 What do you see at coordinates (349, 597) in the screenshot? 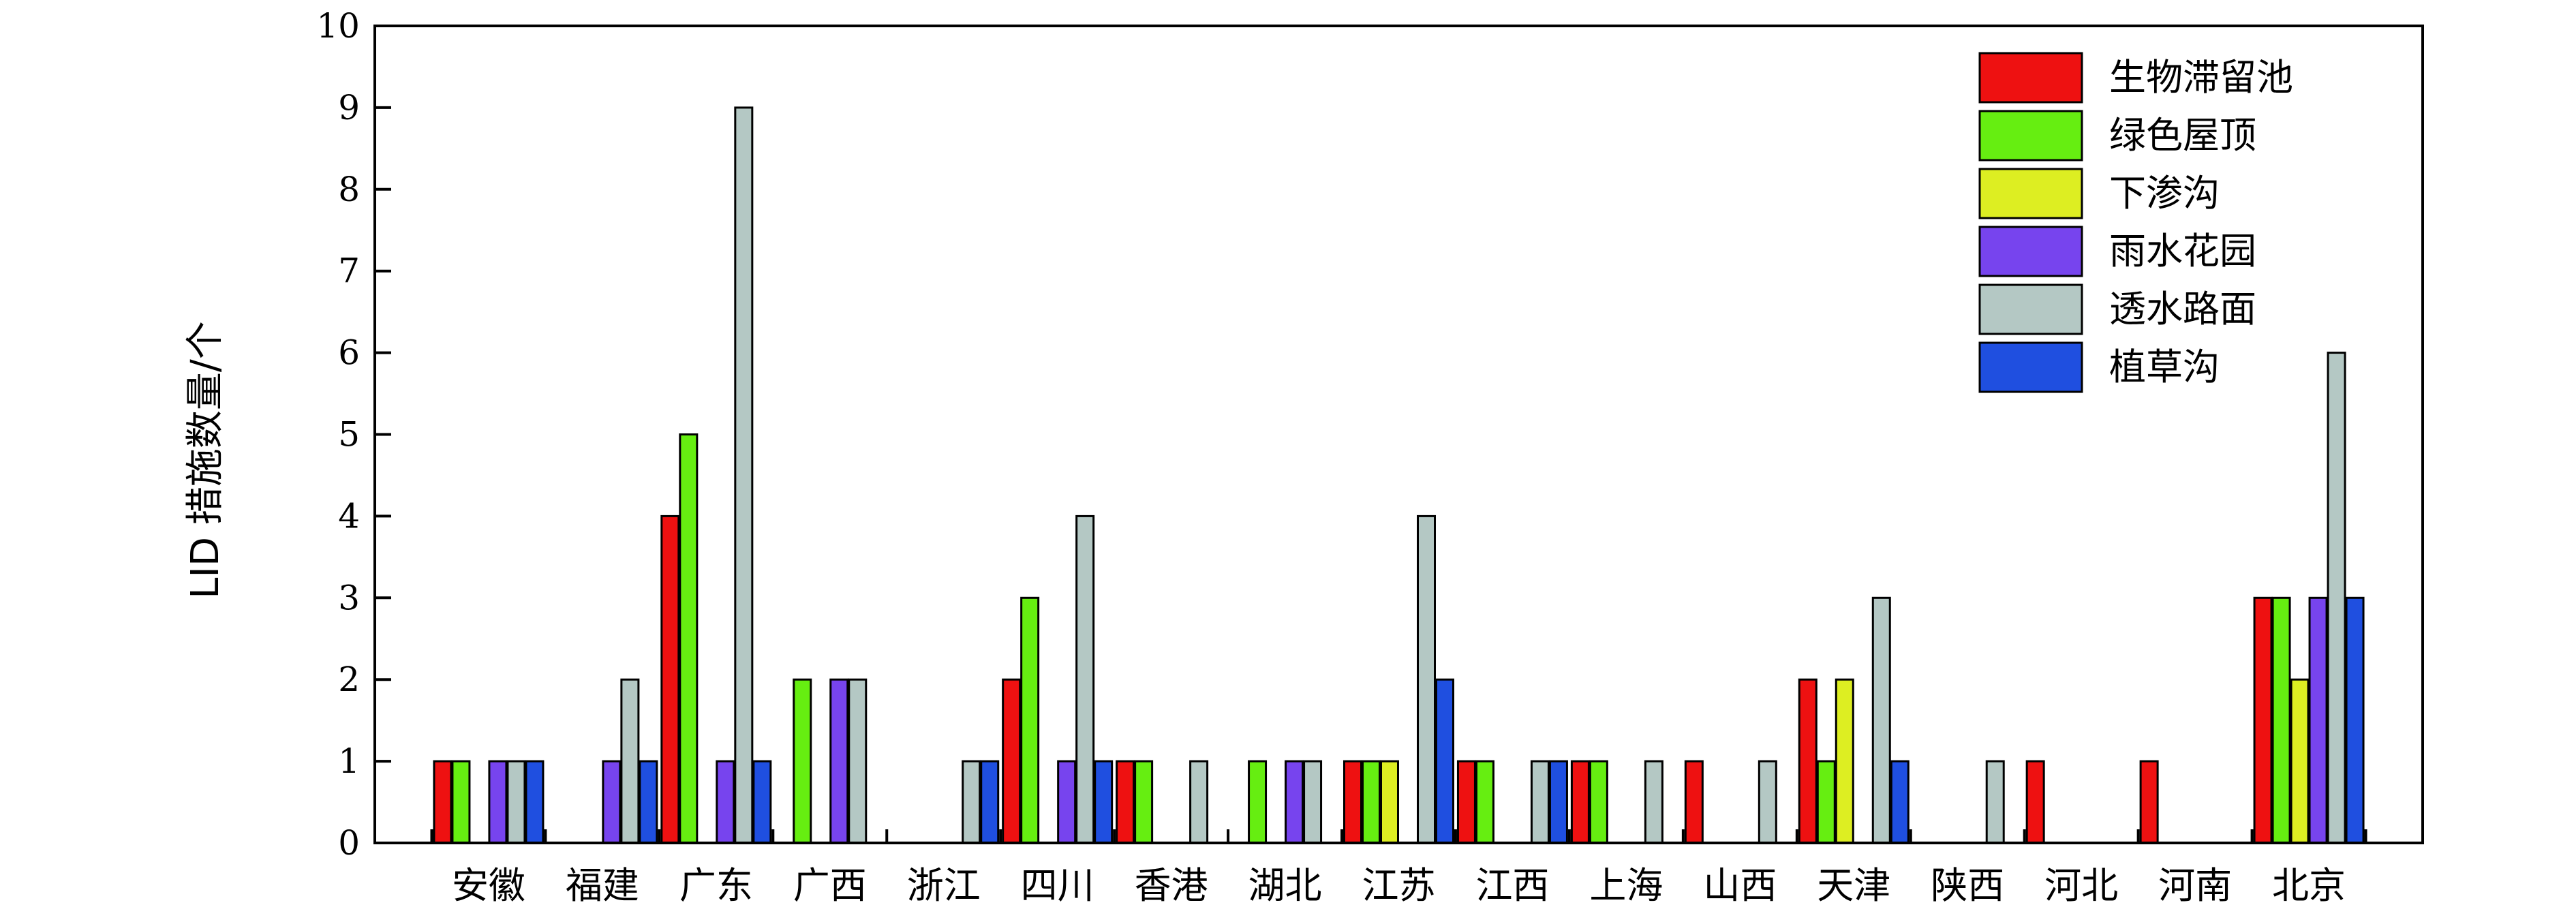
I see `y-tick-label: 3` at bounding box center [349, 597].